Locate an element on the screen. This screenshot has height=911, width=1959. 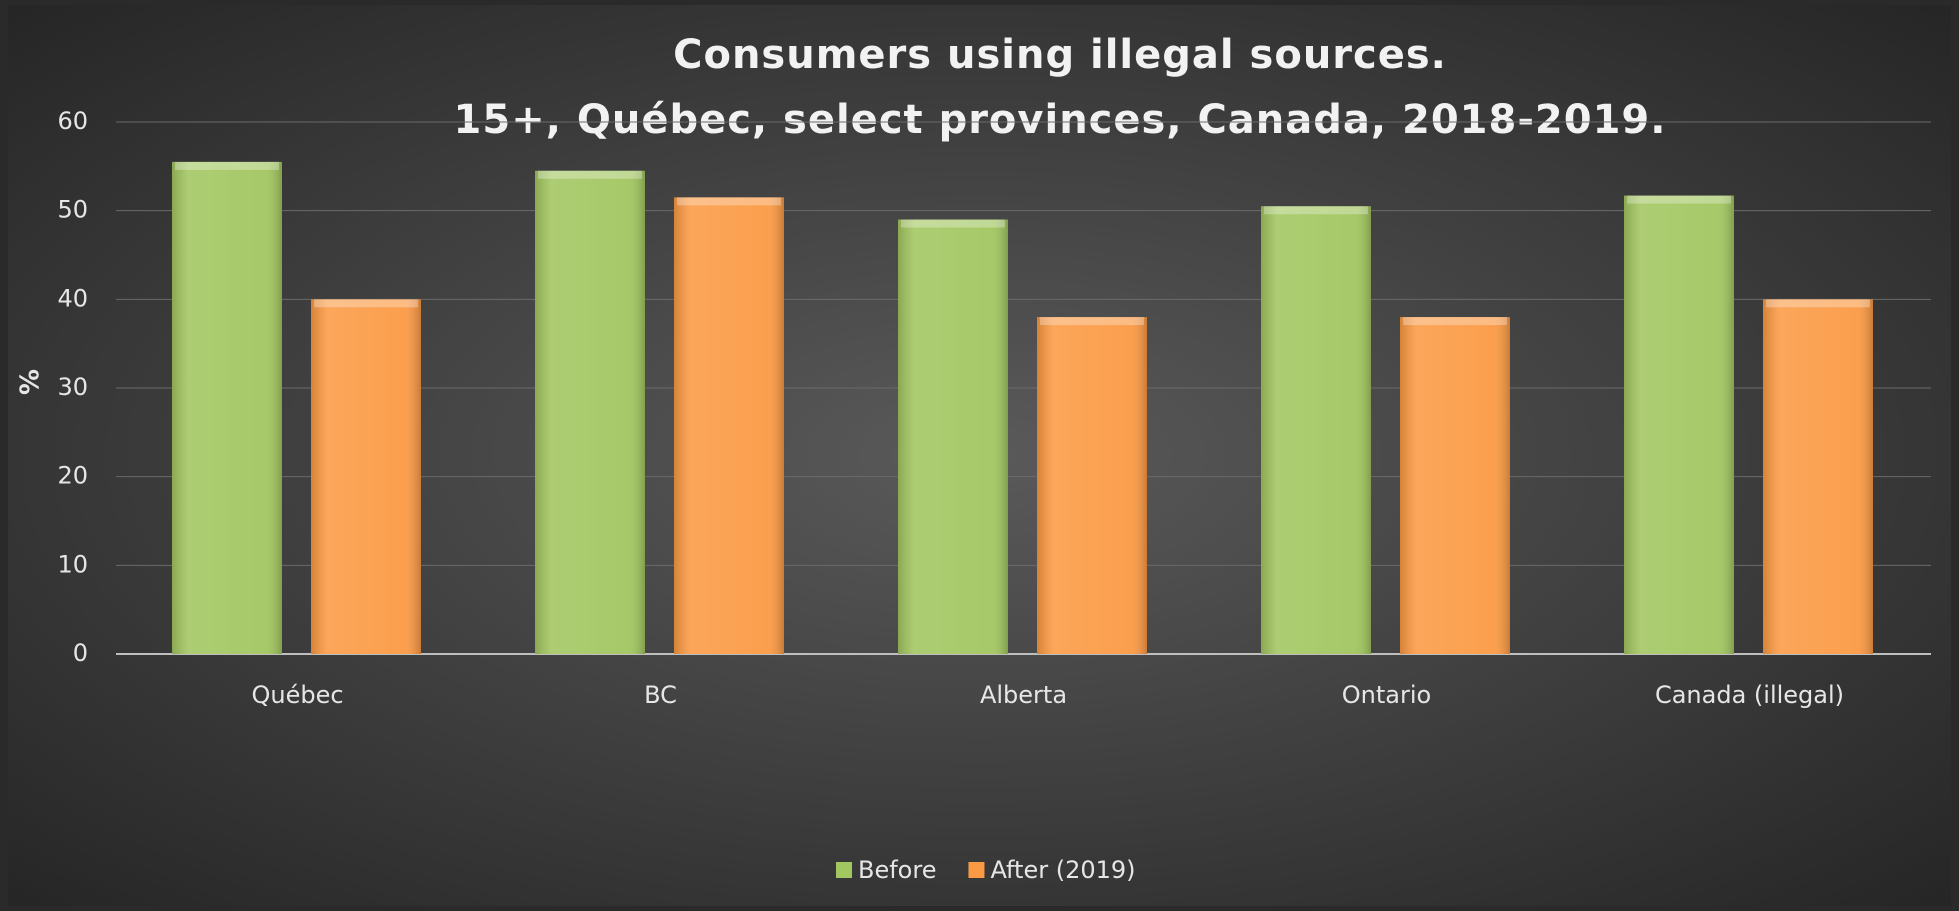
y-tick-label: 60 is located at coordinates (72, 121).